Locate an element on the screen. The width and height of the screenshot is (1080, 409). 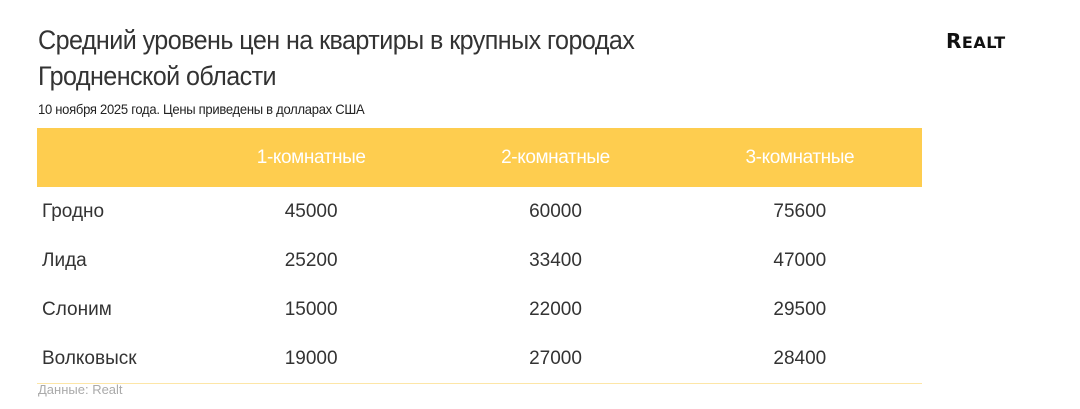
header-1-room: 1-комнатные is located at coordinates (311, 157).